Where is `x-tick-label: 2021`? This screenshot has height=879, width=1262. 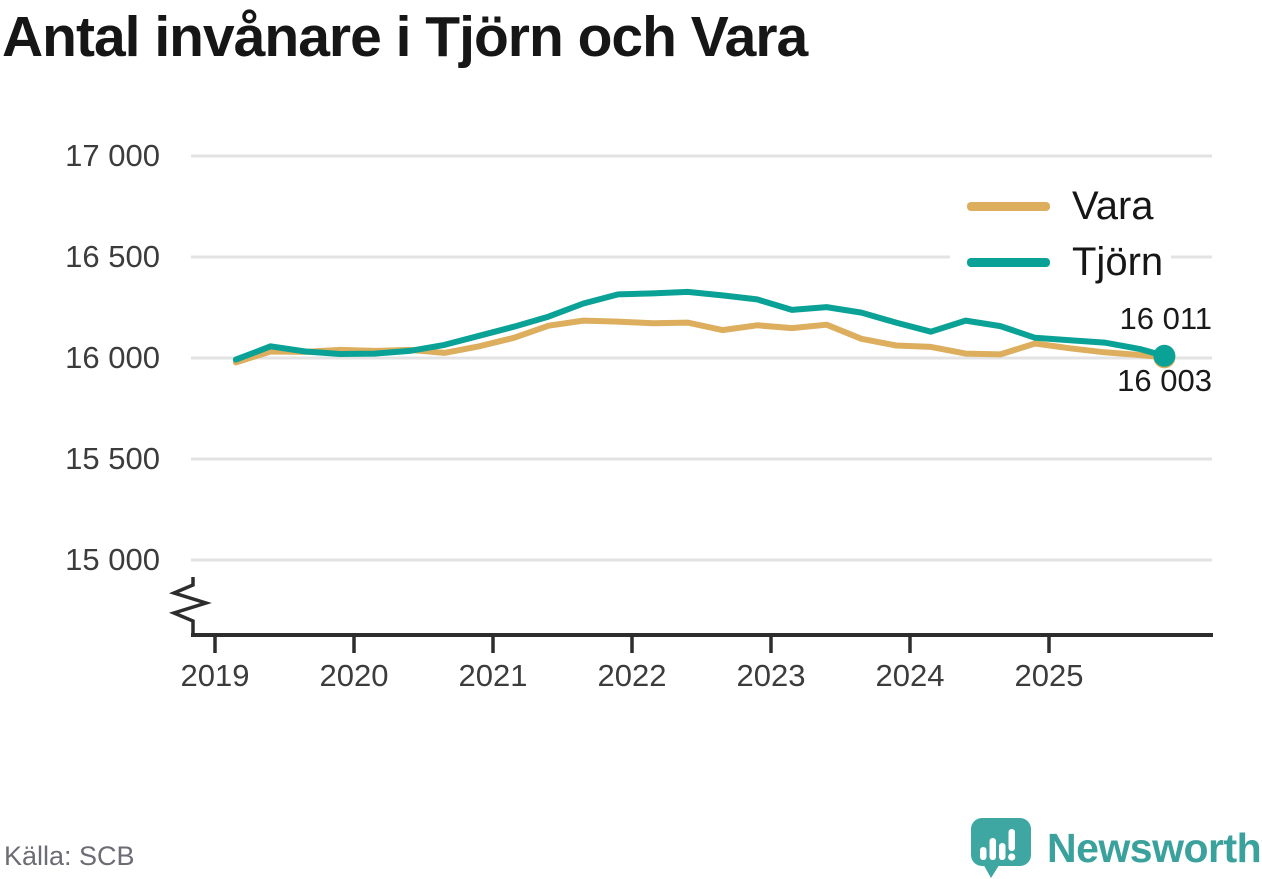 x-tick-label: 2021 is located at coordinates (493, 675).